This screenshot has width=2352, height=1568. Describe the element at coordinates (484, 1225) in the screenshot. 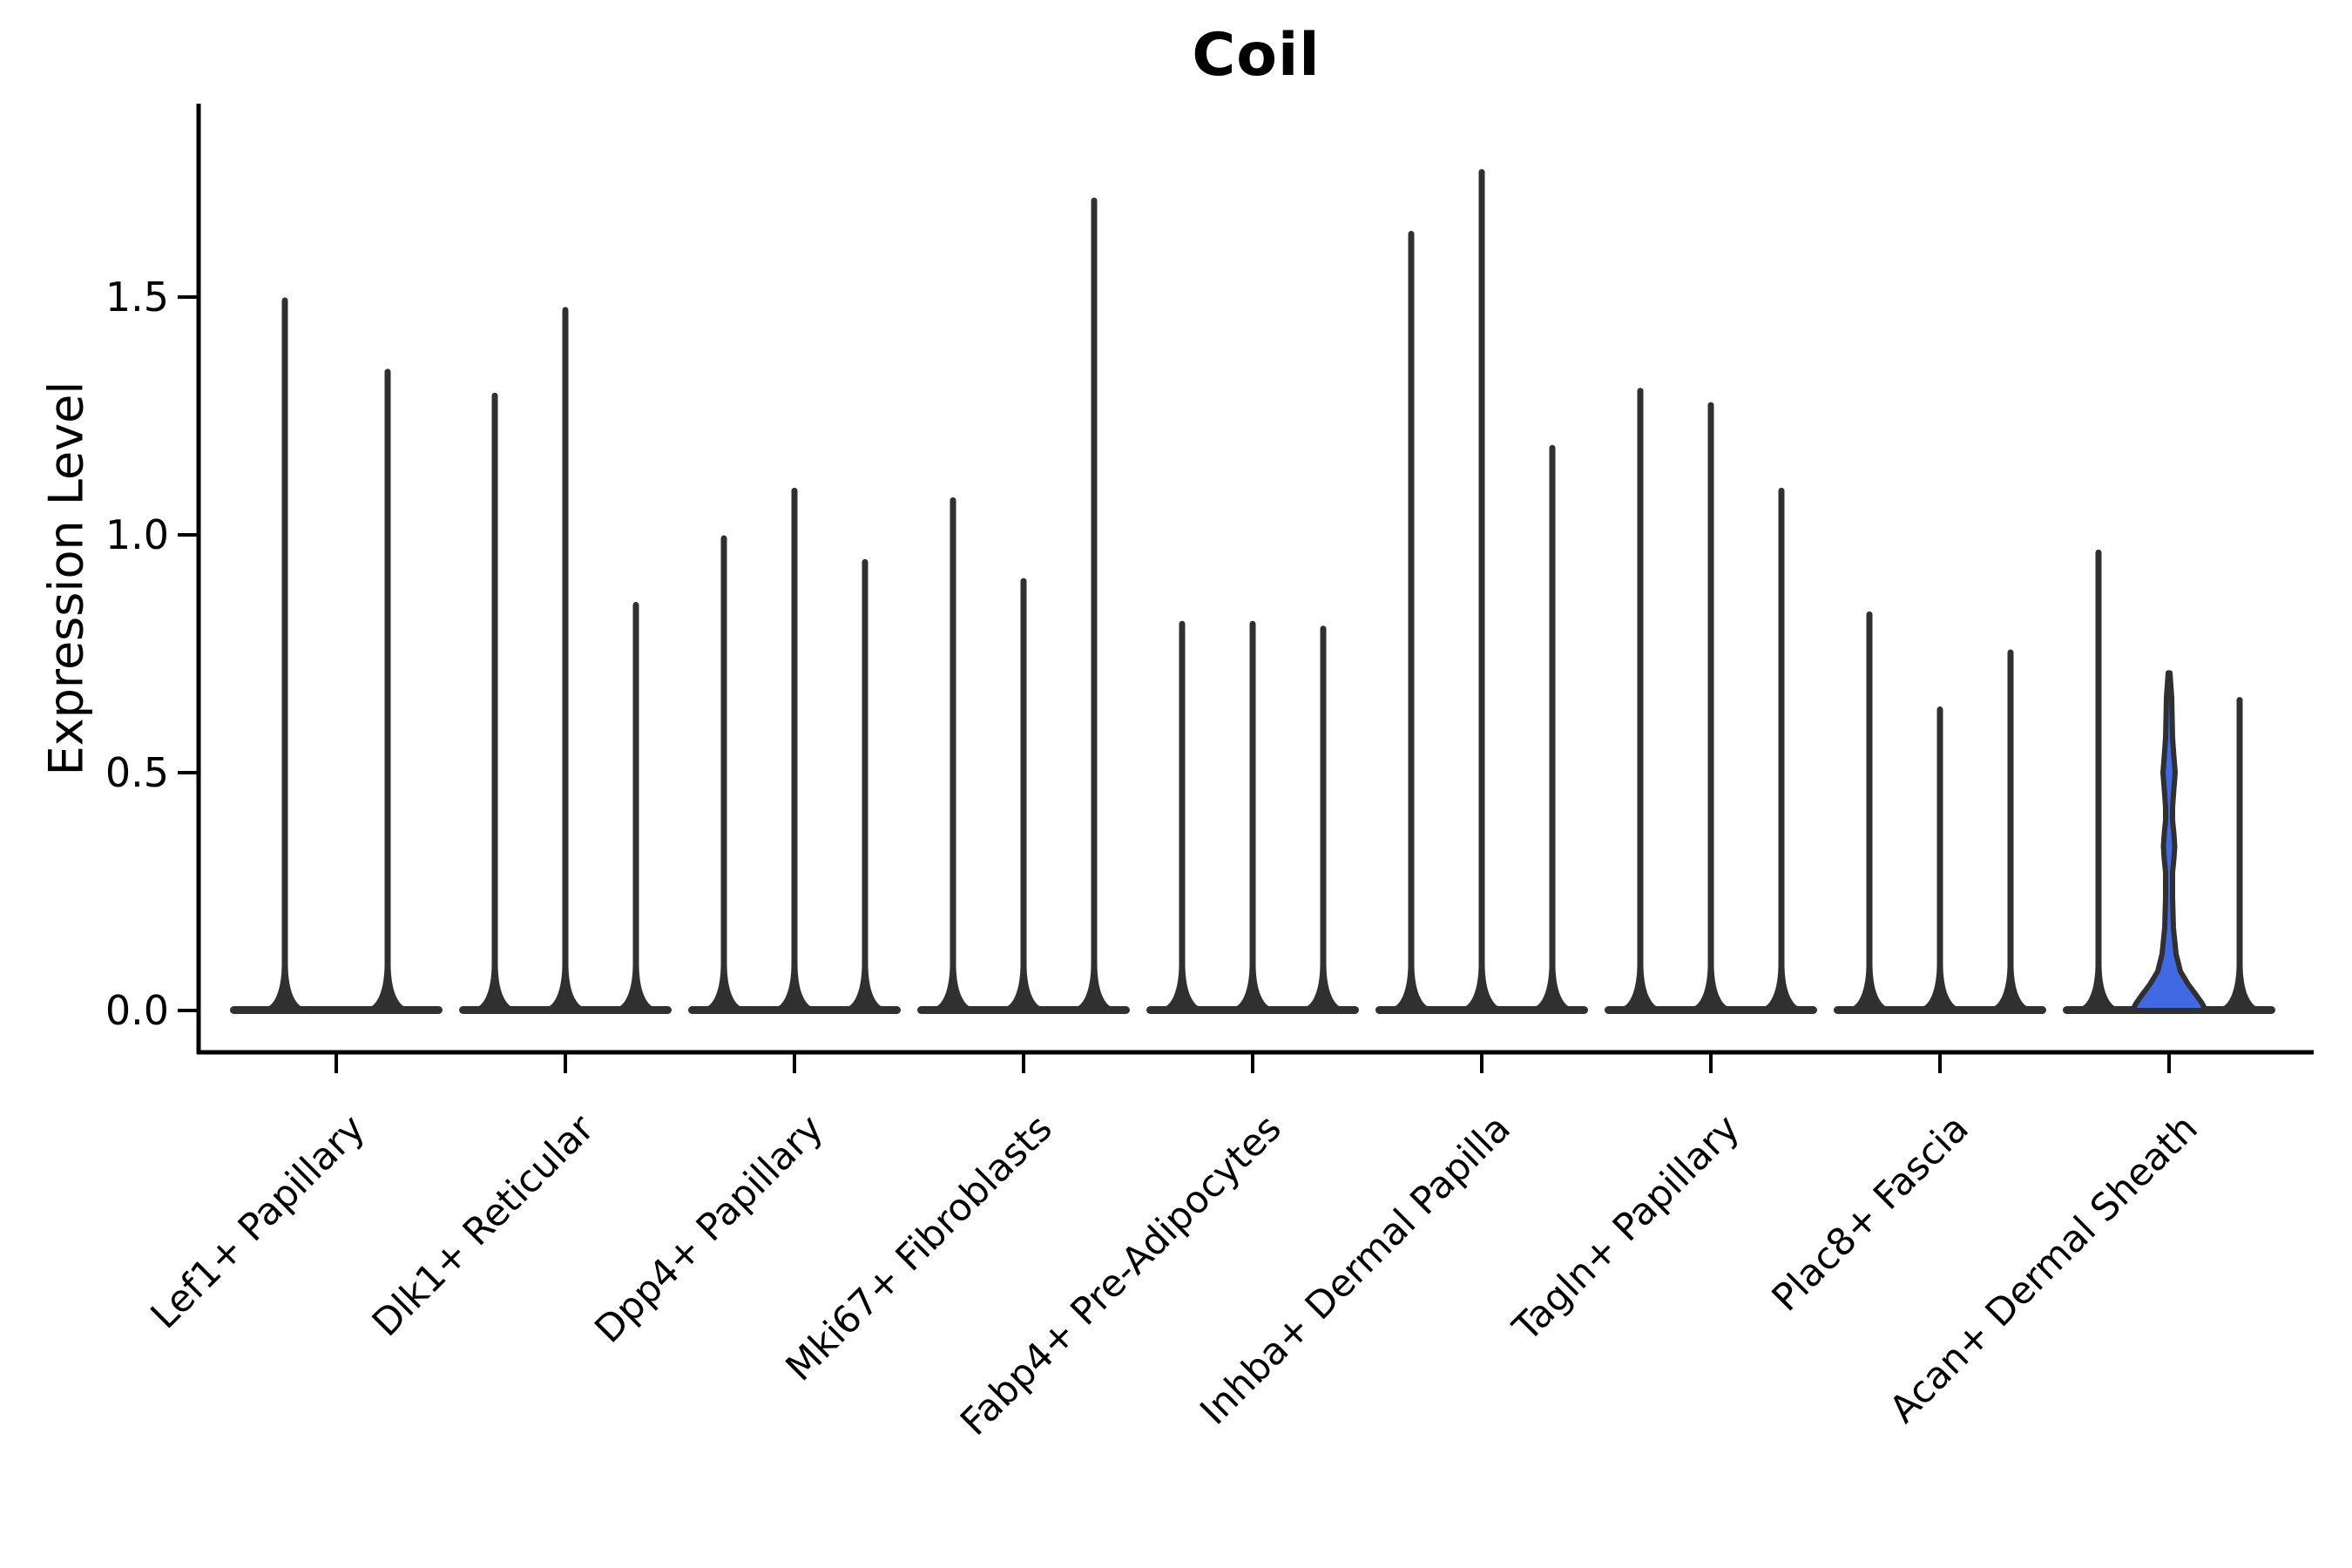

I see `x-tick-label: Dlk1+ Reticular` at that location.